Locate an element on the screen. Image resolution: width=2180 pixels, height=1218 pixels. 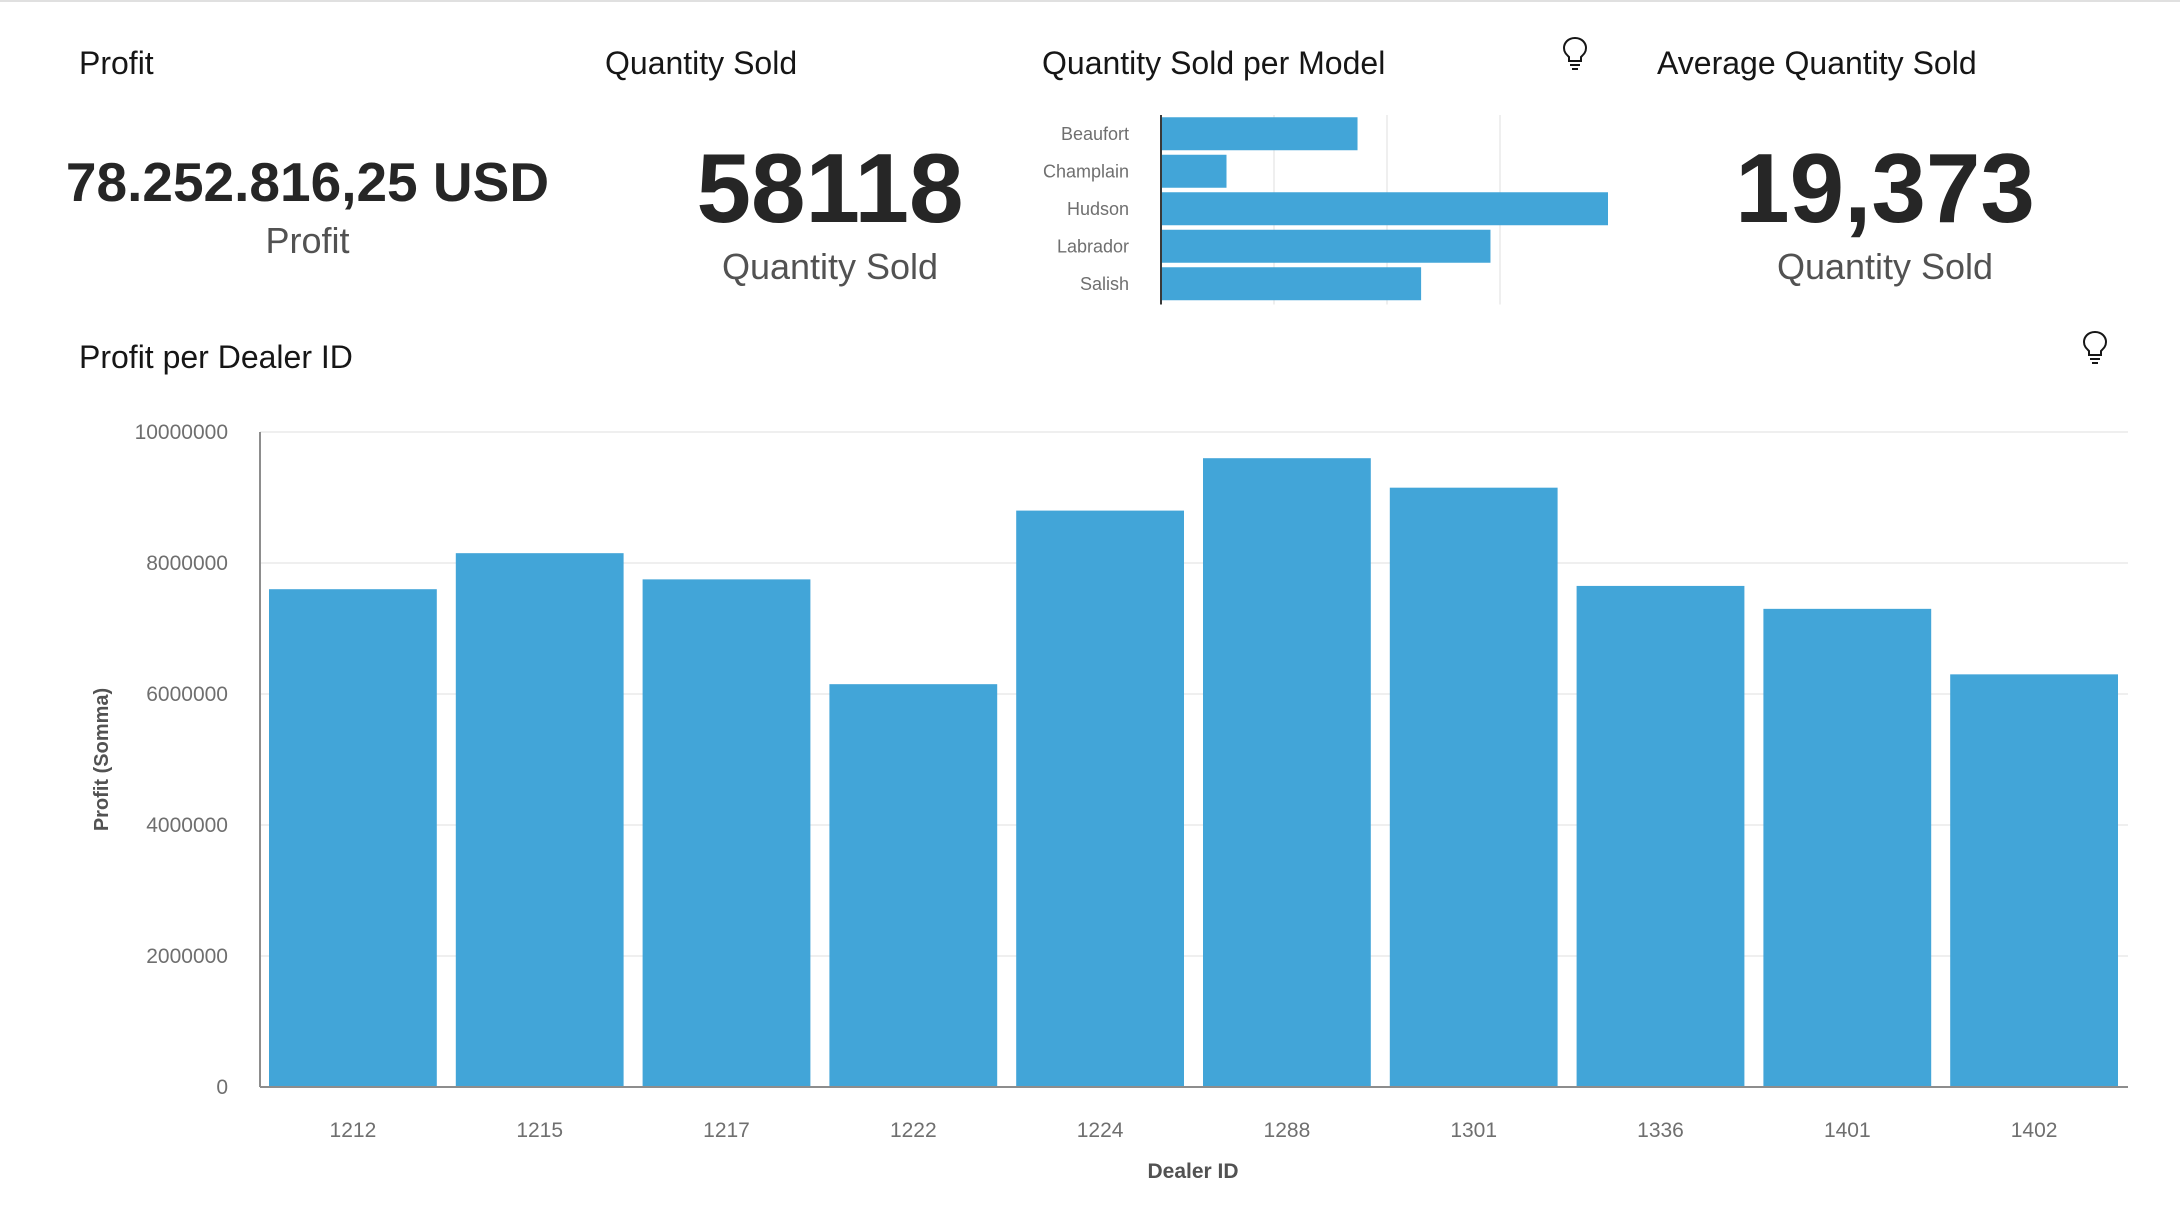
profit-kpi-label: Profit is located at coordinates (307, 240).